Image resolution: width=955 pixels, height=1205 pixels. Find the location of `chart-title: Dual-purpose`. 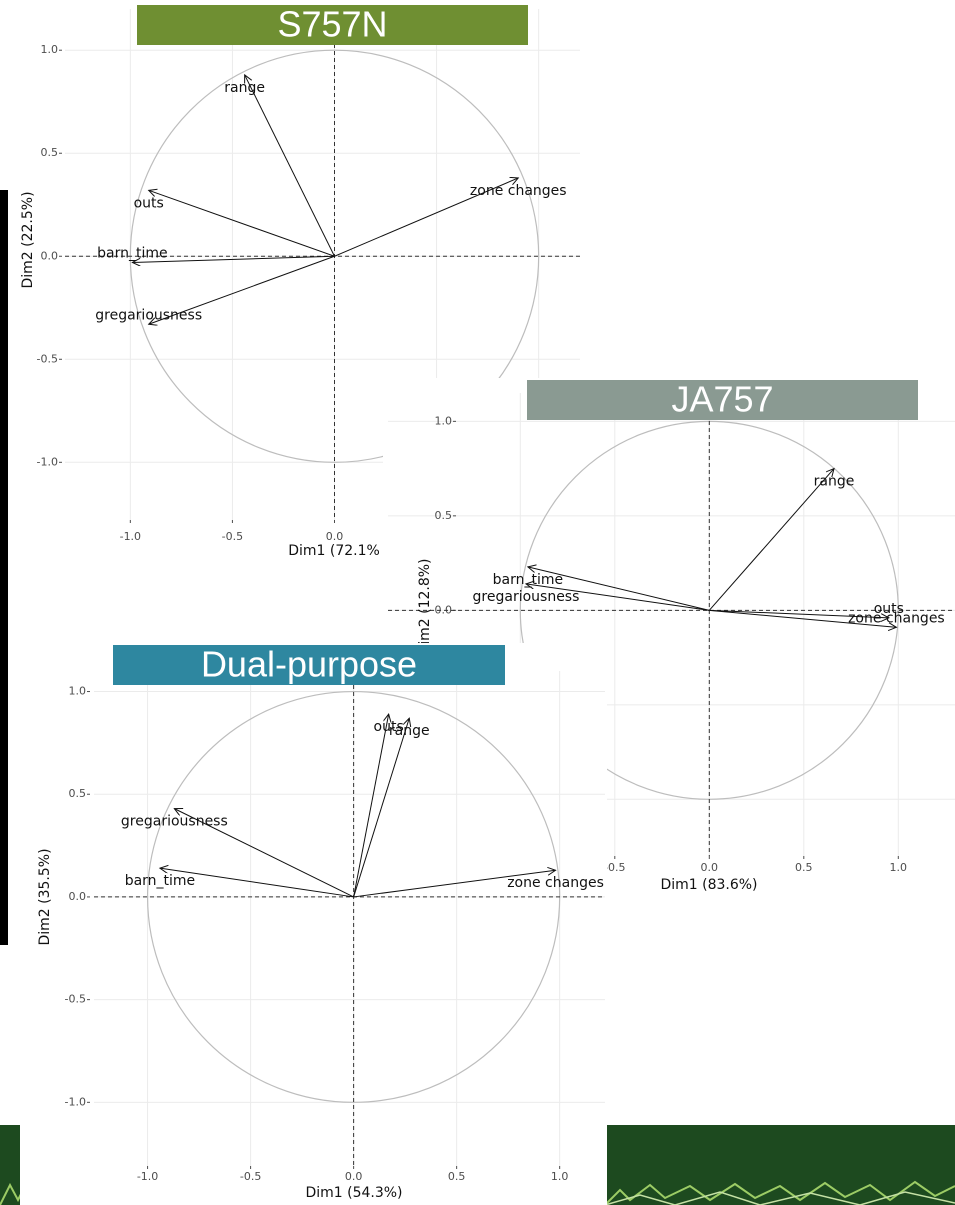

chart-title: Dual-purpose is located at coordinates (309, 664).